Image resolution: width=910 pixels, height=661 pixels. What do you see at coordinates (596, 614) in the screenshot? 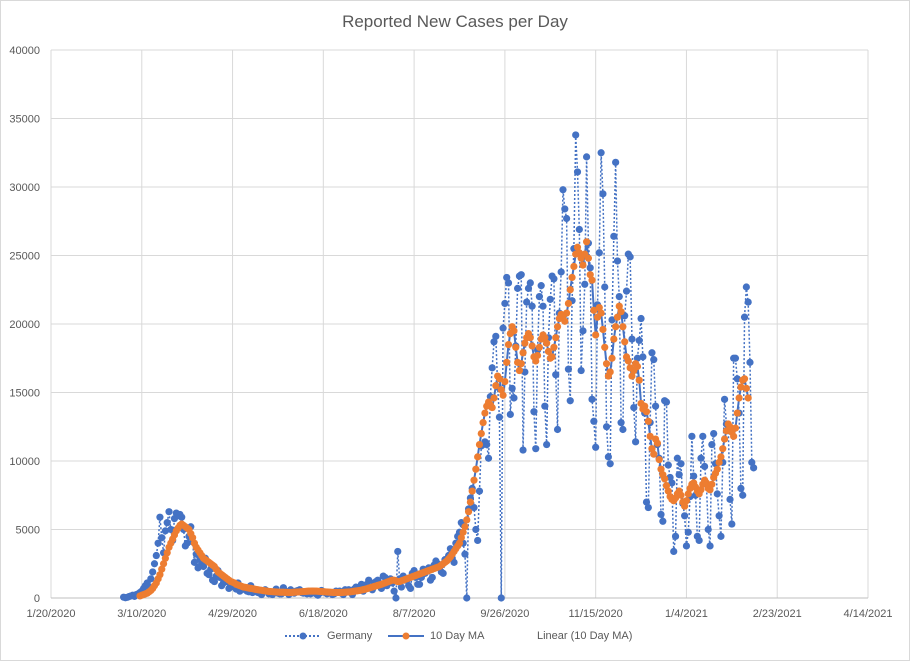
I see `x-tick-label: 11/15/2020` at bounding box center [596, 614].